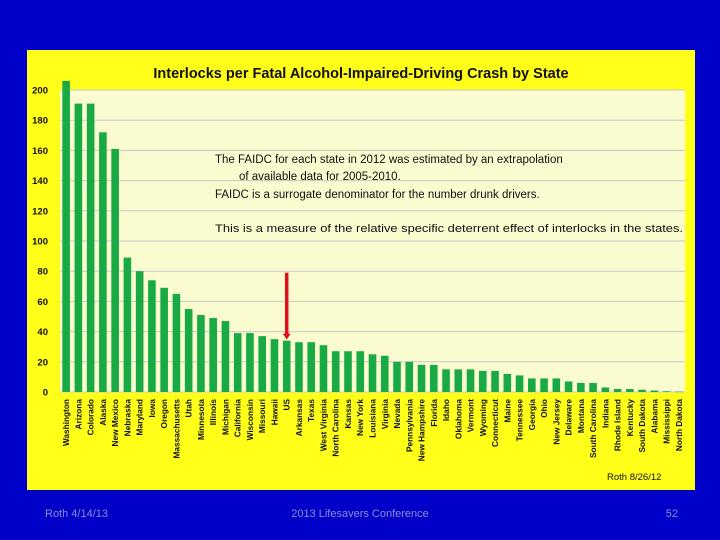  I want to click on x-tick-label: Georgia, so click(532, 415).